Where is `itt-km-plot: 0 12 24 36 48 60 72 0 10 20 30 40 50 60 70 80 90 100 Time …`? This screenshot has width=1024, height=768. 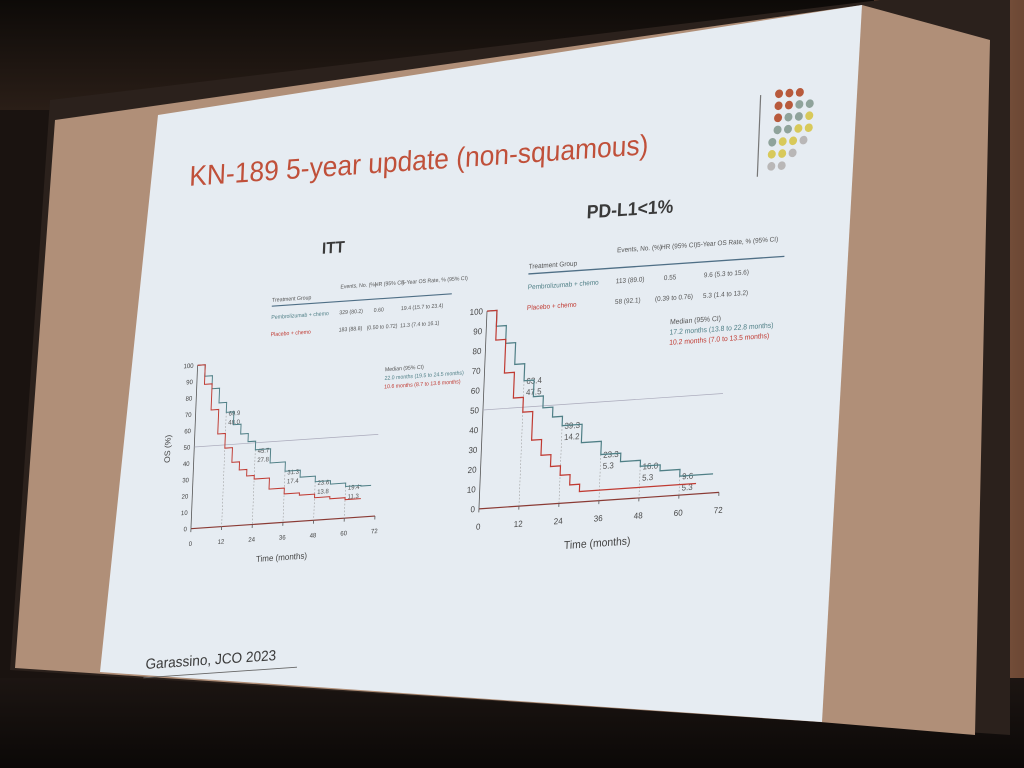 itt-km-plot: 0 12 24 36 48 60 72 0 10 20 30 40 50 60 70 80 90 100 Time … is located at coordinates (270, 464).